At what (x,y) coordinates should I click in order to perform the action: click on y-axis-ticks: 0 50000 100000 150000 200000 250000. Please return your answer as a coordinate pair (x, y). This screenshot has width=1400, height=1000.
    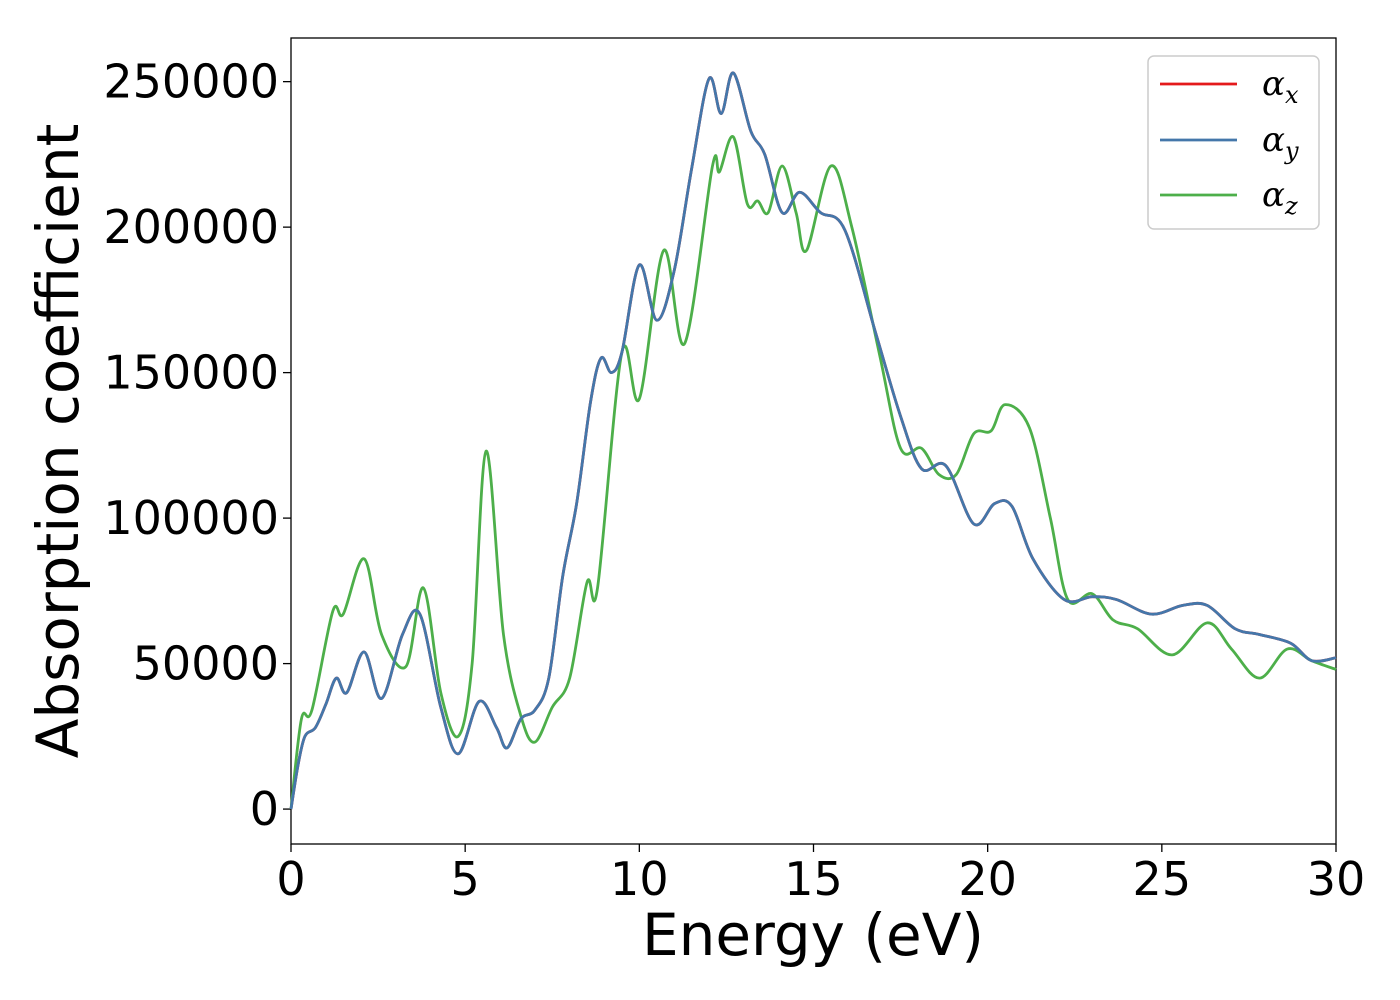
    Looking at the image, I should click on (197, 445).